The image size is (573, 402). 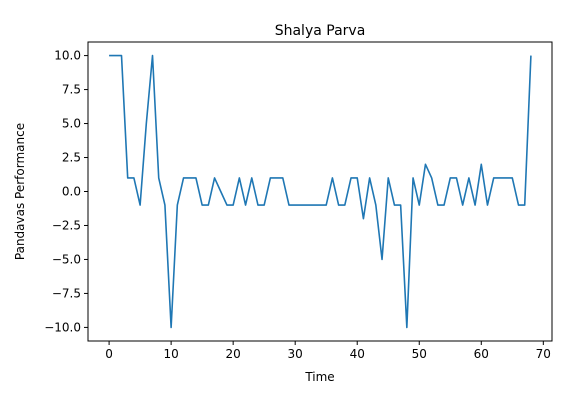 I want to click on y-axis: 10.0 7.5 5.0 2.5 0.0 −2.5 −5.0 −7.5 −10.0, so click(x=66, y=191).